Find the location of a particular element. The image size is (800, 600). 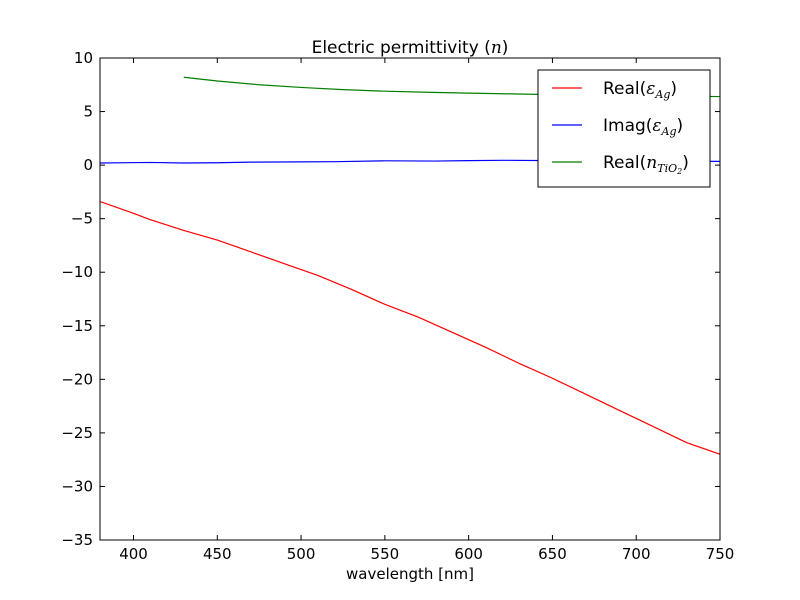

legend-box is located at coordinates (624, 128).